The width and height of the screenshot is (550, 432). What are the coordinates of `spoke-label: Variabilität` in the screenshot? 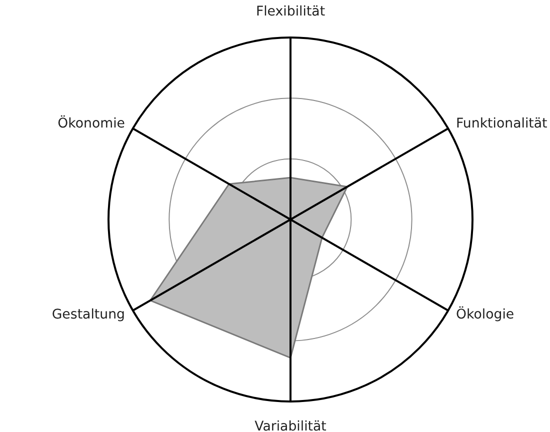 It's located at (290, 426).